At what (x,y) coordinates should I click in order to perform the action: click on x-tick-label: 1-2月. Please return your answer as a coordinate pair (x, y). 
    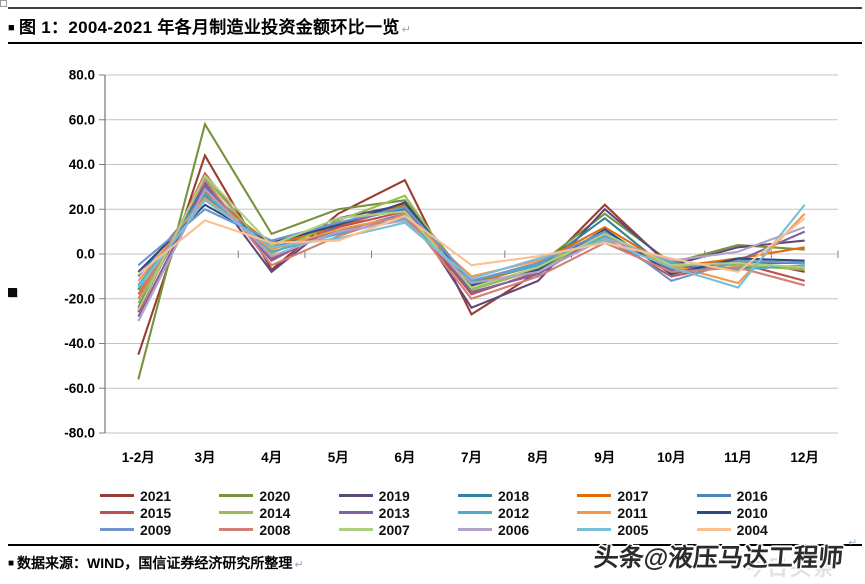
    Looking at the image, I should click on (138, 457).